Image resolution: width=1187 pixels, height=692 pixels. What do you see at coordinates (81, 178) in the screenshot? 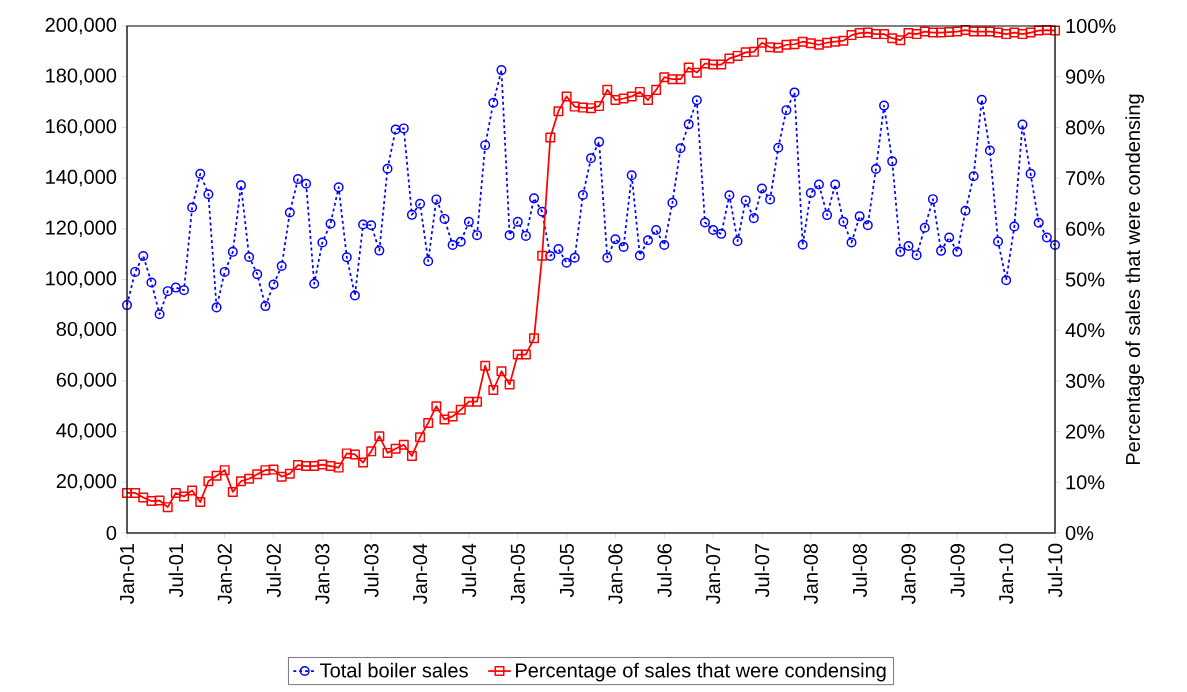
I see `y-tick-label: 140,000` at bounding box center [81, 178].